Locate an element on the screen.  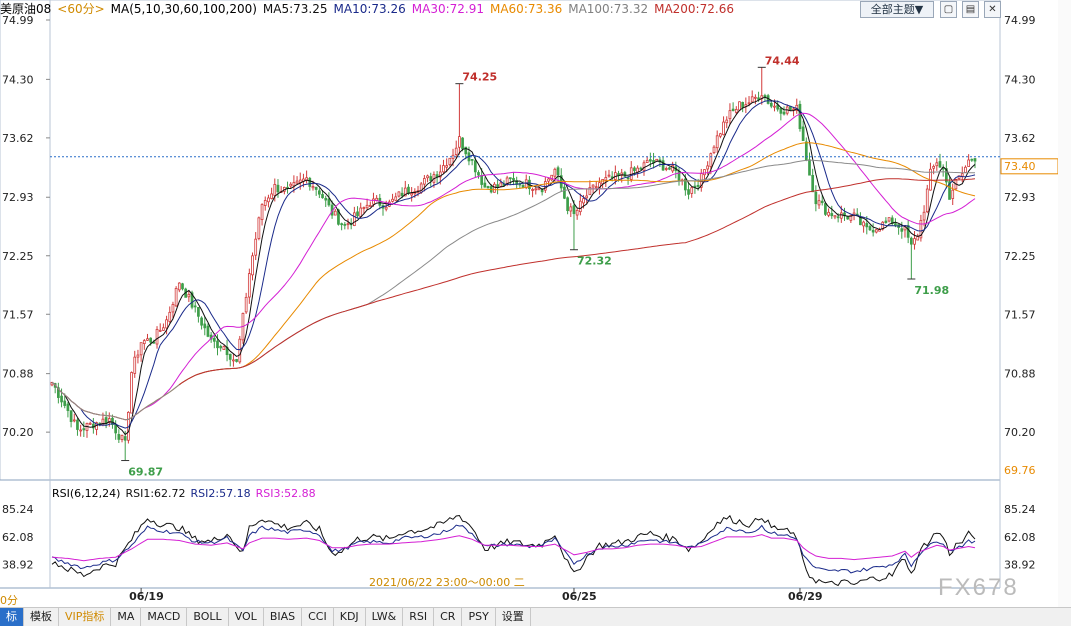
rsi2-line is located at coordinates (513, 549).